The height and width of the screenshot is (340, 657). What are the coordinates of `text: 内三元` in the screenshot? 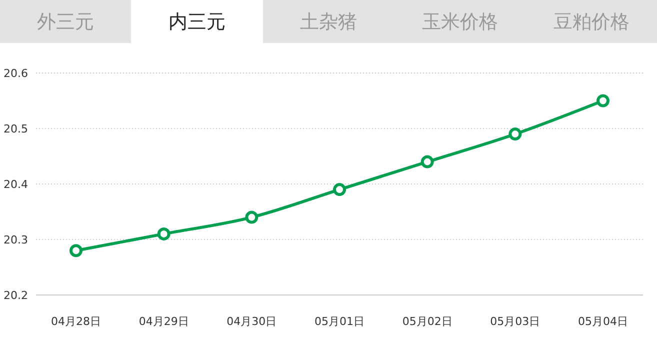 It's located at (197, 21).